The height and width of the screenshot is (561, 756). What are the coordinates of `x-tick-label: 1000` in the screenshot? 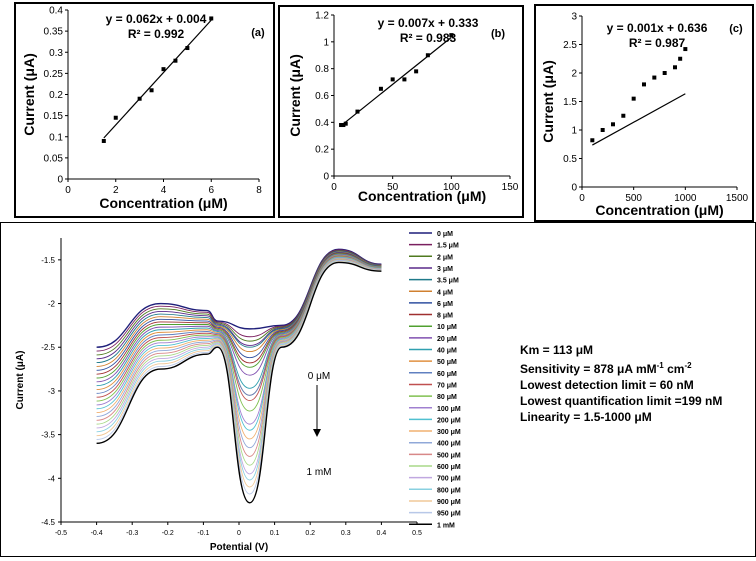 It's located at (685, 198).